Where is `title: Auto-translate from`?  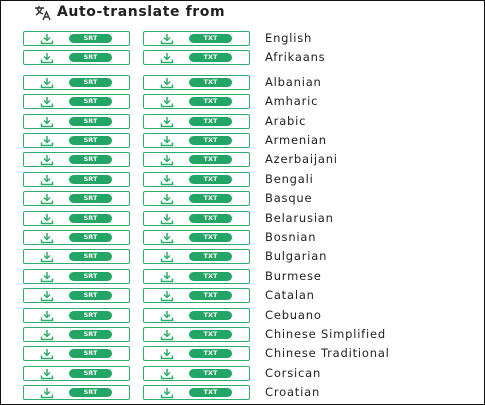
title: Auto-translate from is located at coordinates (141, 12).